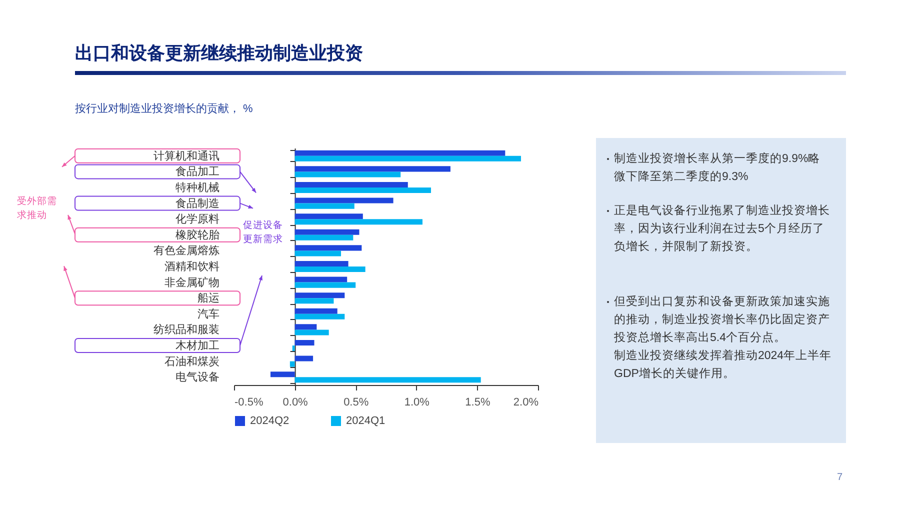 The image size is (920, 518). I want to click on x-tick-label: 0.0%, so click(295, 402).